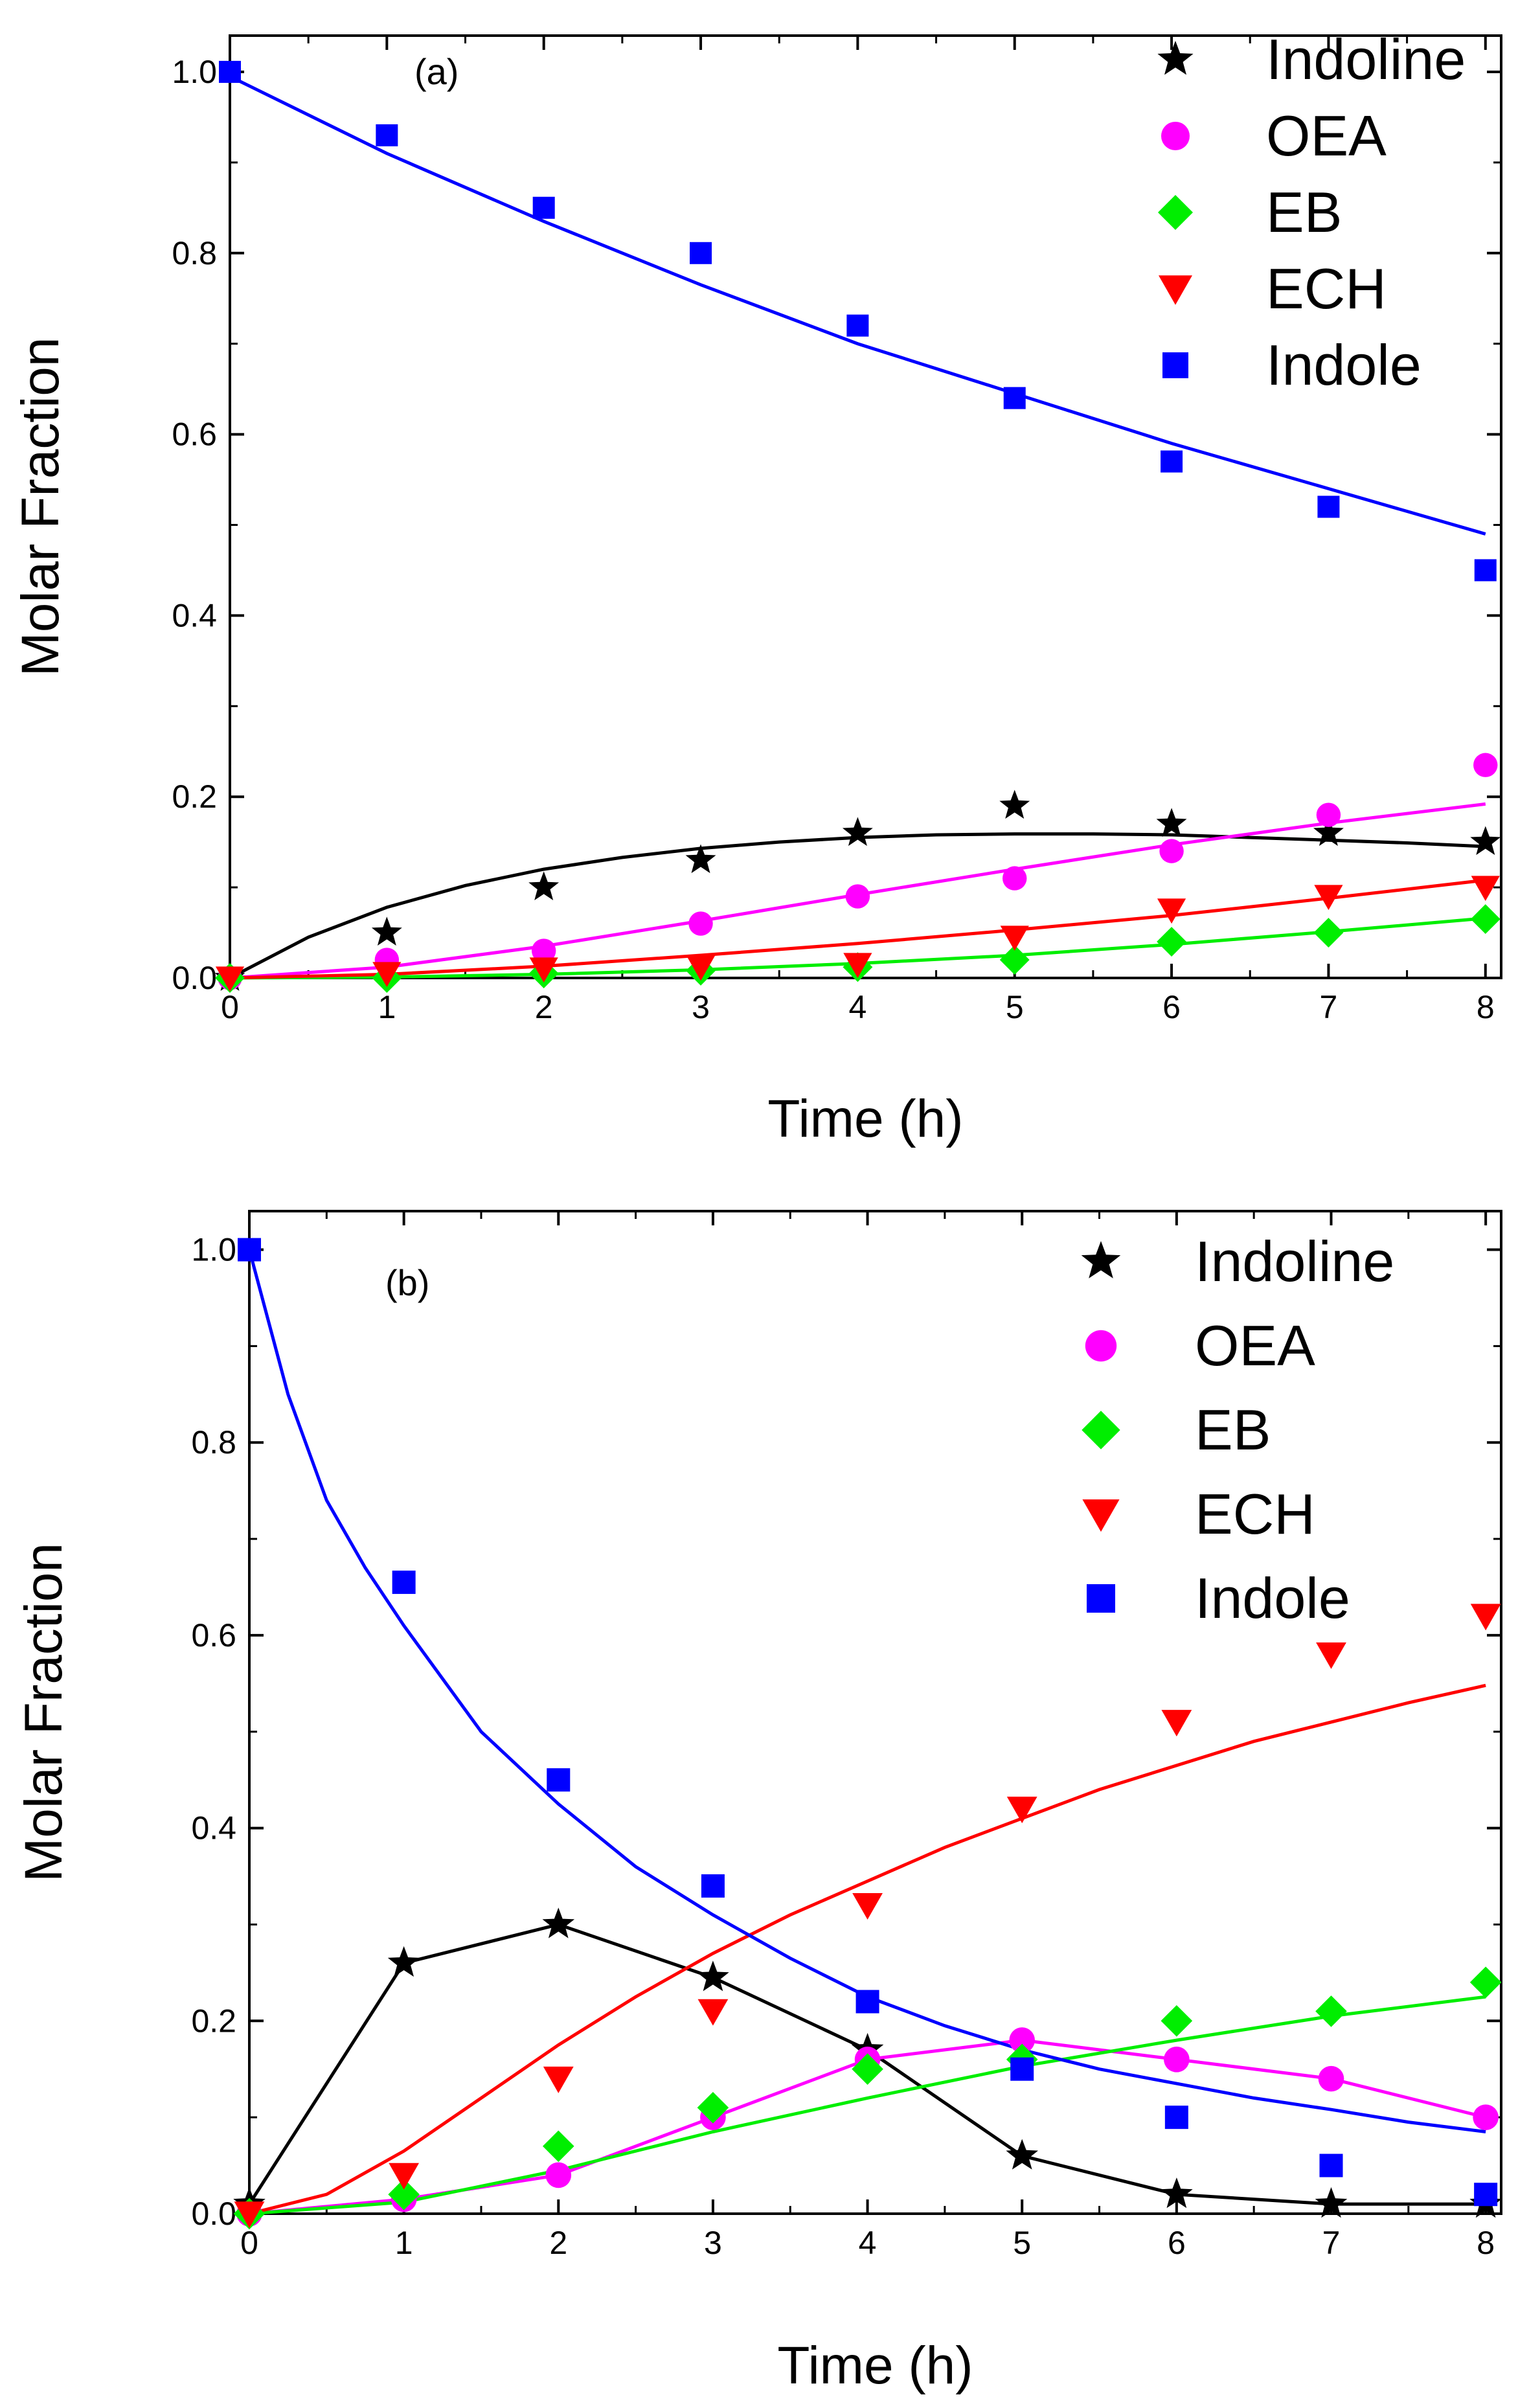 Image resolution: width=1518 pixels, height=2408 pixels. I want to click on x-axis-label: Time (h), so click(865, 1118).